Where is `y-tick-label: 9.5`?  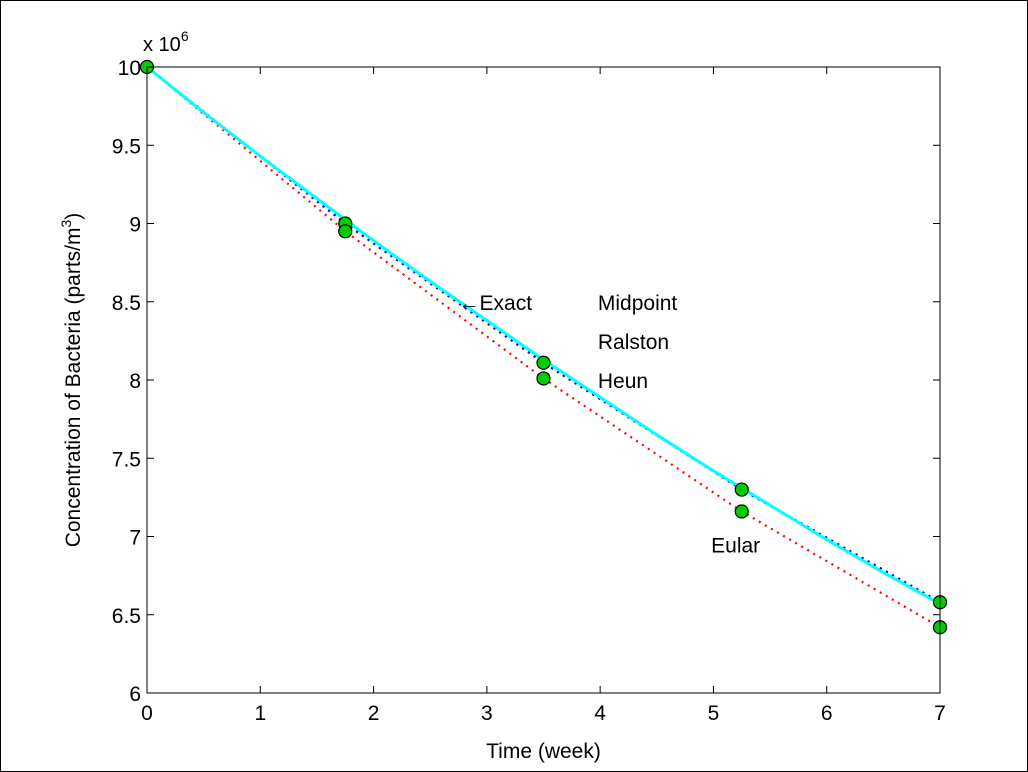 y-tick-label: 9.5 is located at coordinates (126, 146).